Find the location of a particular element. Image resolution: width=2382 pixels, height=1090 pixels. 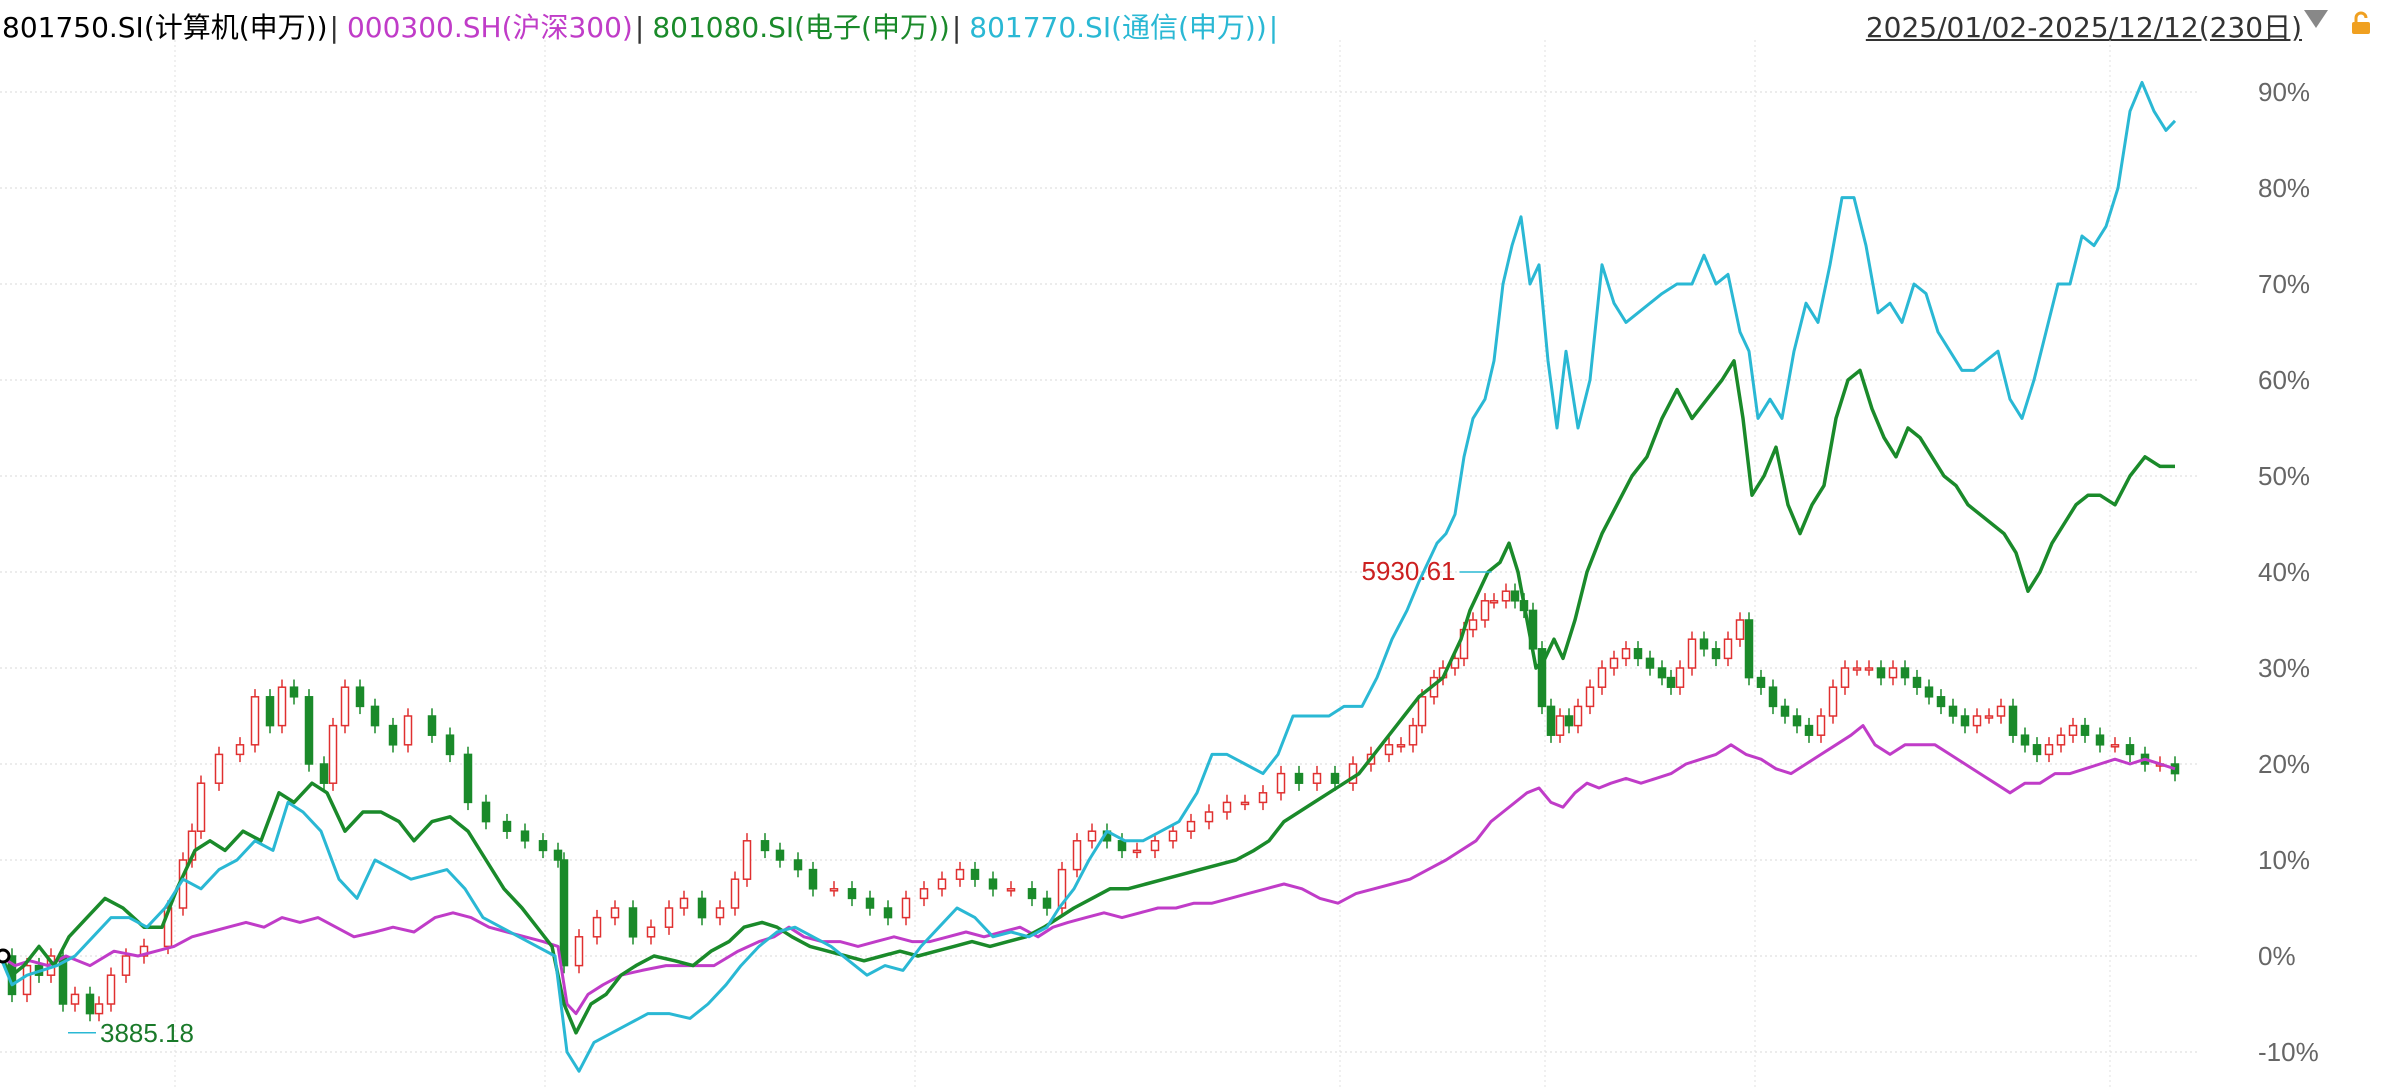

y-tick-label: 0% is located at coordinates (2277, 956).